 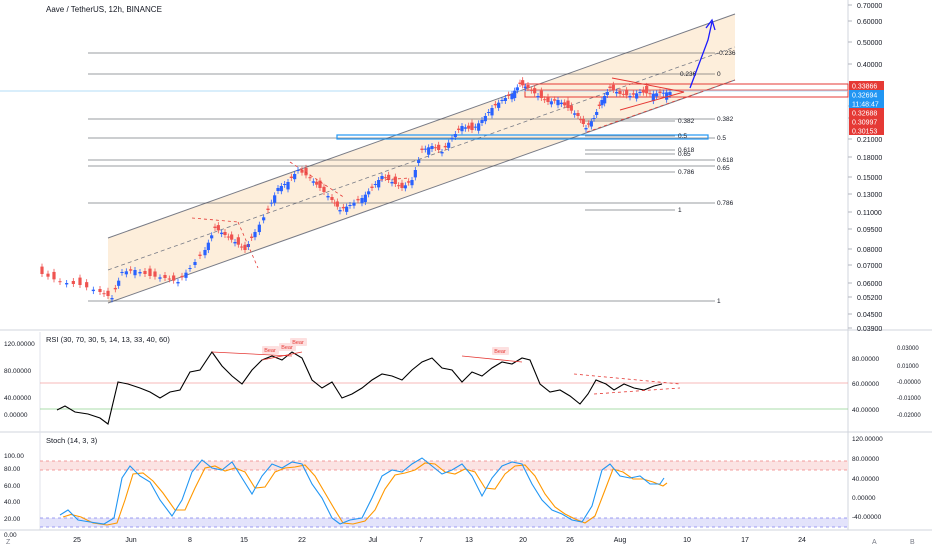 What do you see at coordinates (912, 542) in the screenshot?
I see `brightness-button: B` at bounding box center [912, 542].